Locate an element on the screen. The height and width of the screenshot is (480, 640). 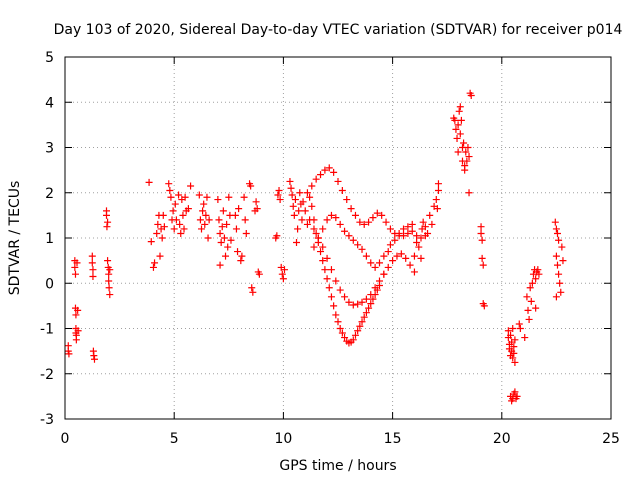
x-tick-label: 25 is located at coordinates (611, 439).